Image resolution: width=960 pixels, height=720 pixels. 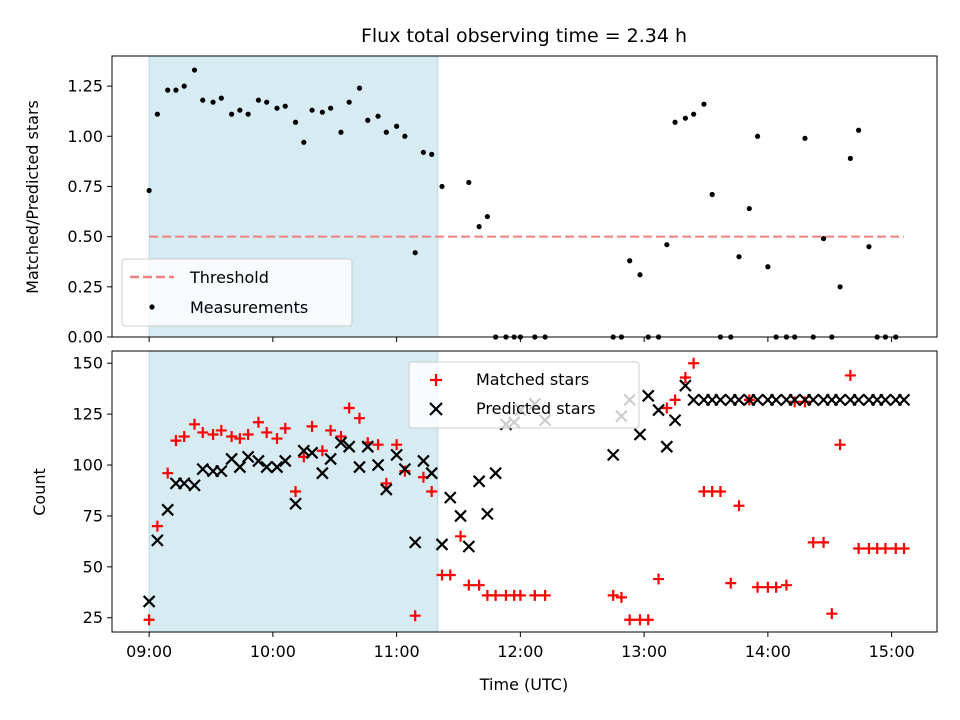 I want to click on x-axis-label: Time (UTC), so click(x=523, y=684).